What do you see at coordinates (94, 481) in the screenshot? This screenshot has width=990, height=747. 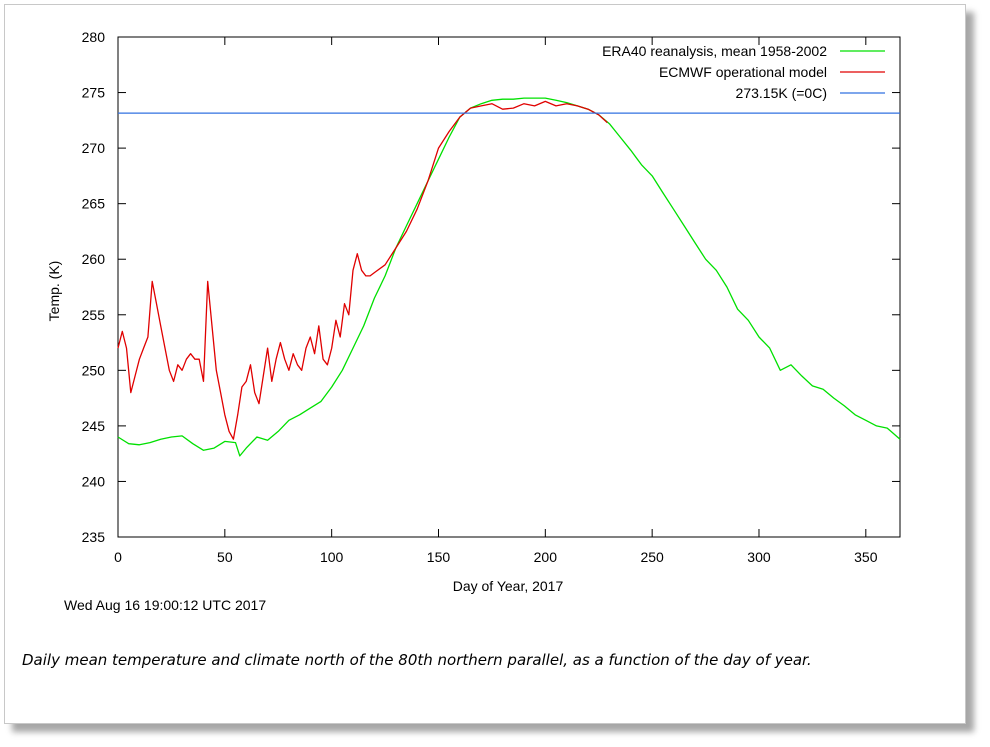 I see `y-tick-label: 240` at bounding box center [94, 481].